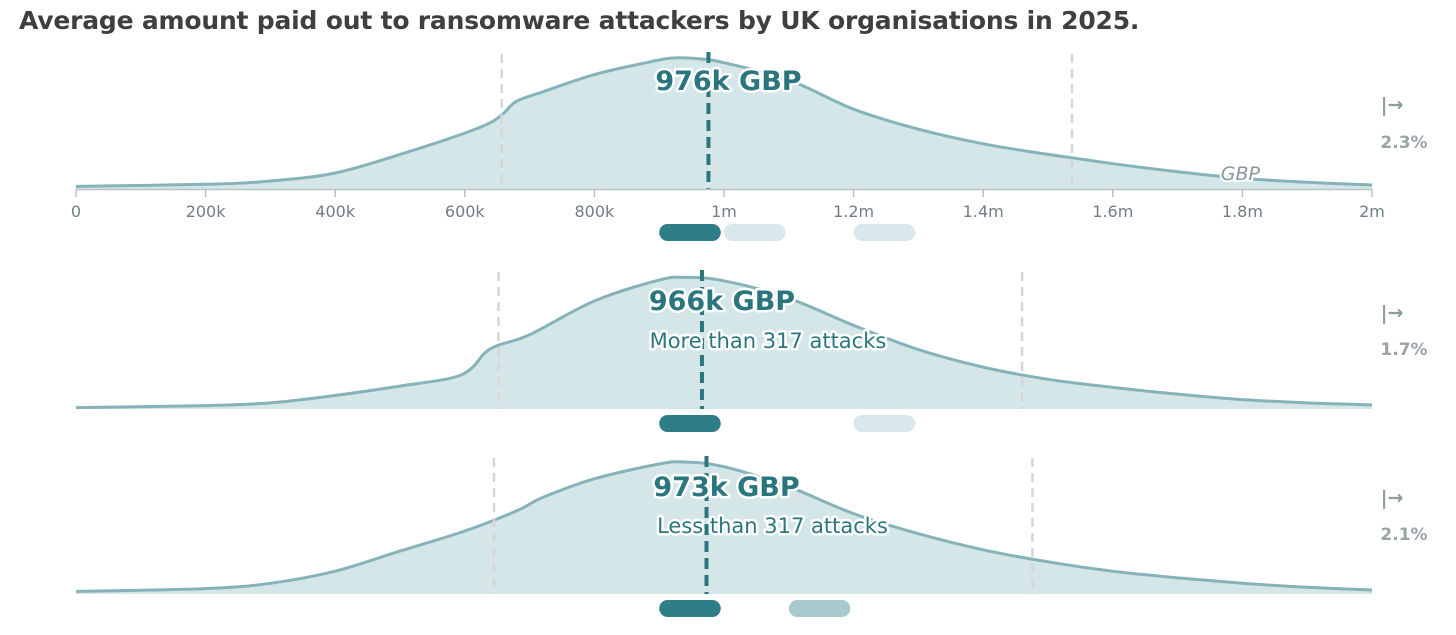 This screenshot has height=635, width=1456. I want to click on x-tick-label: 400k, so click(335, 211).